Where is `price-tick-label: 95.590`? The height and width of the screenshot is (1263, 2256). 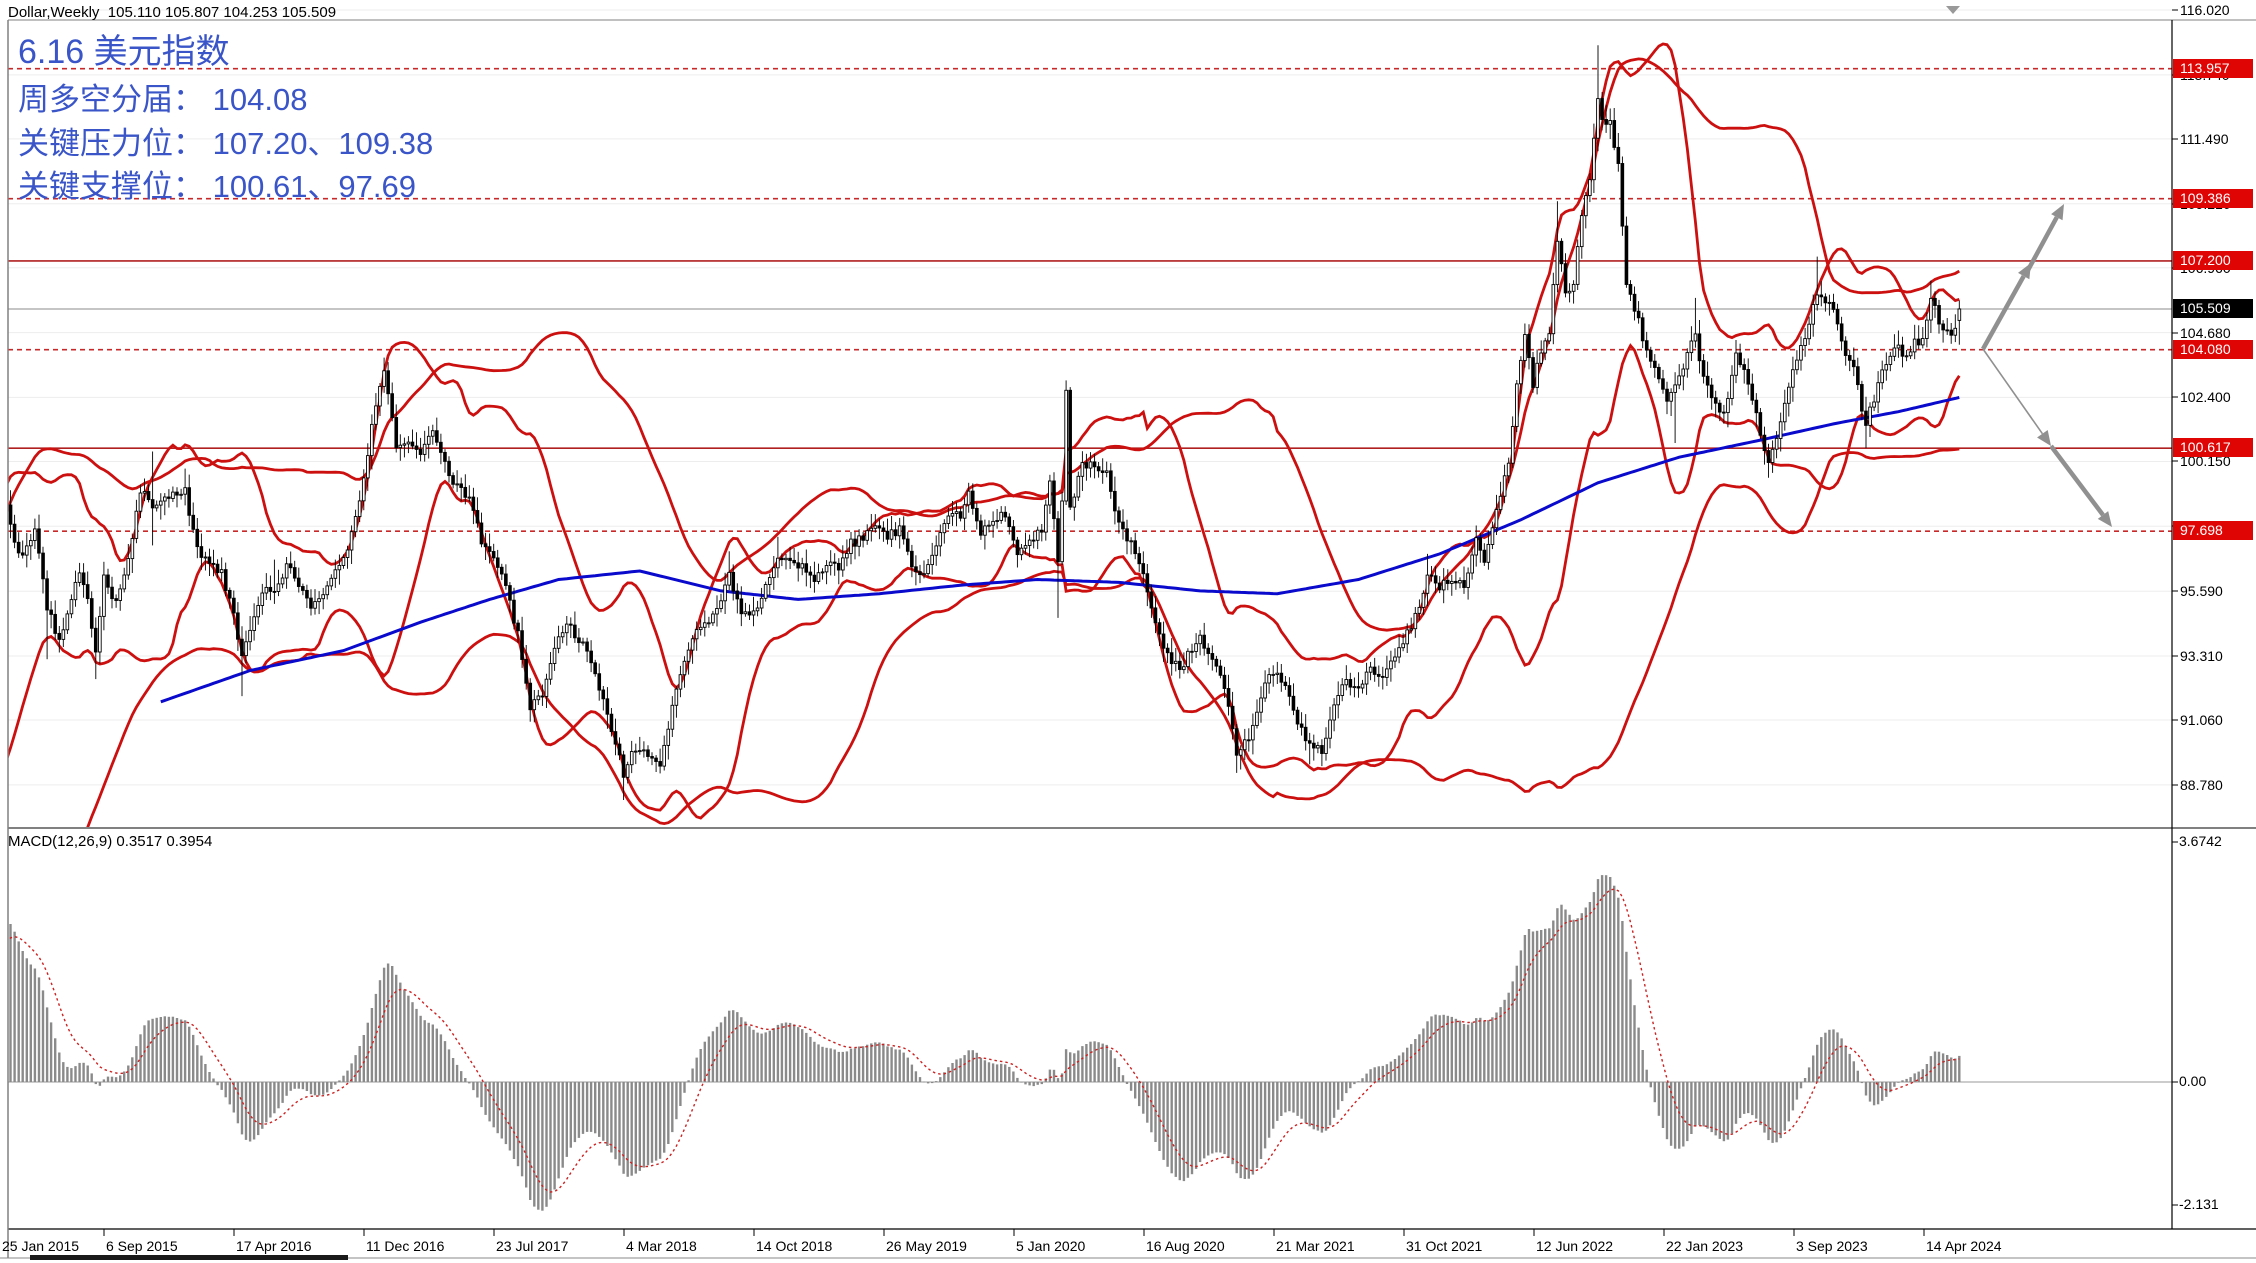
price-tick-label: 95.590 is located at coordinates (2201, 591).